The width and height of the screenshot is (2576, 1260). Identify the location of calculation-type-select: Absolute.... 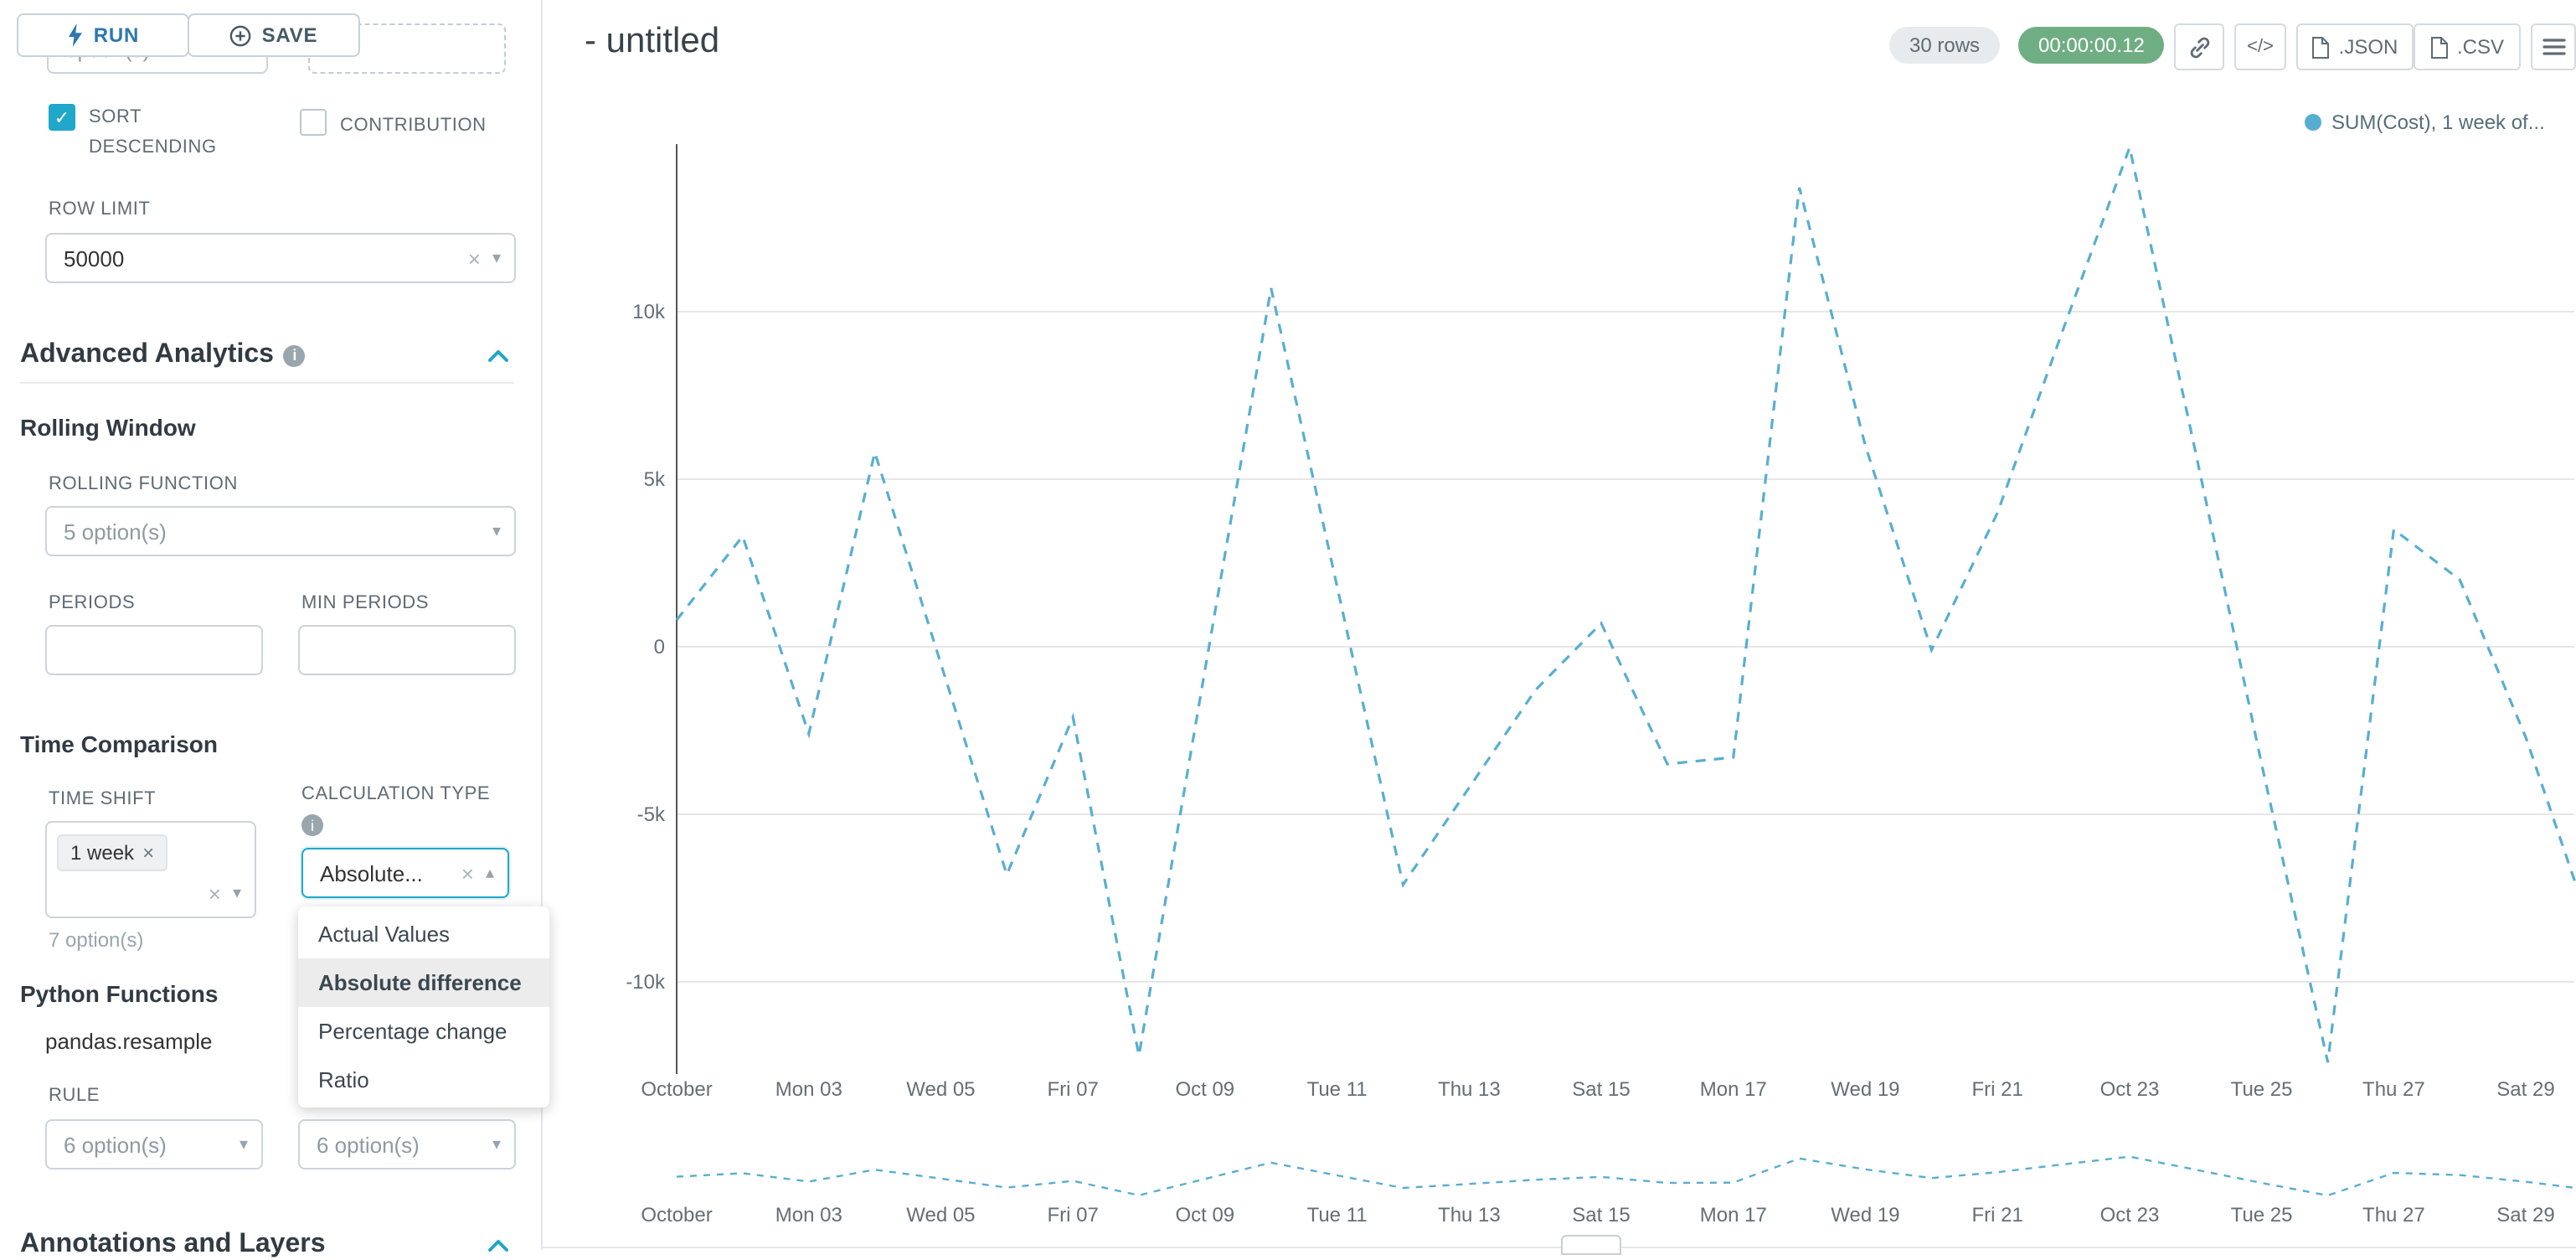
(405, 873).